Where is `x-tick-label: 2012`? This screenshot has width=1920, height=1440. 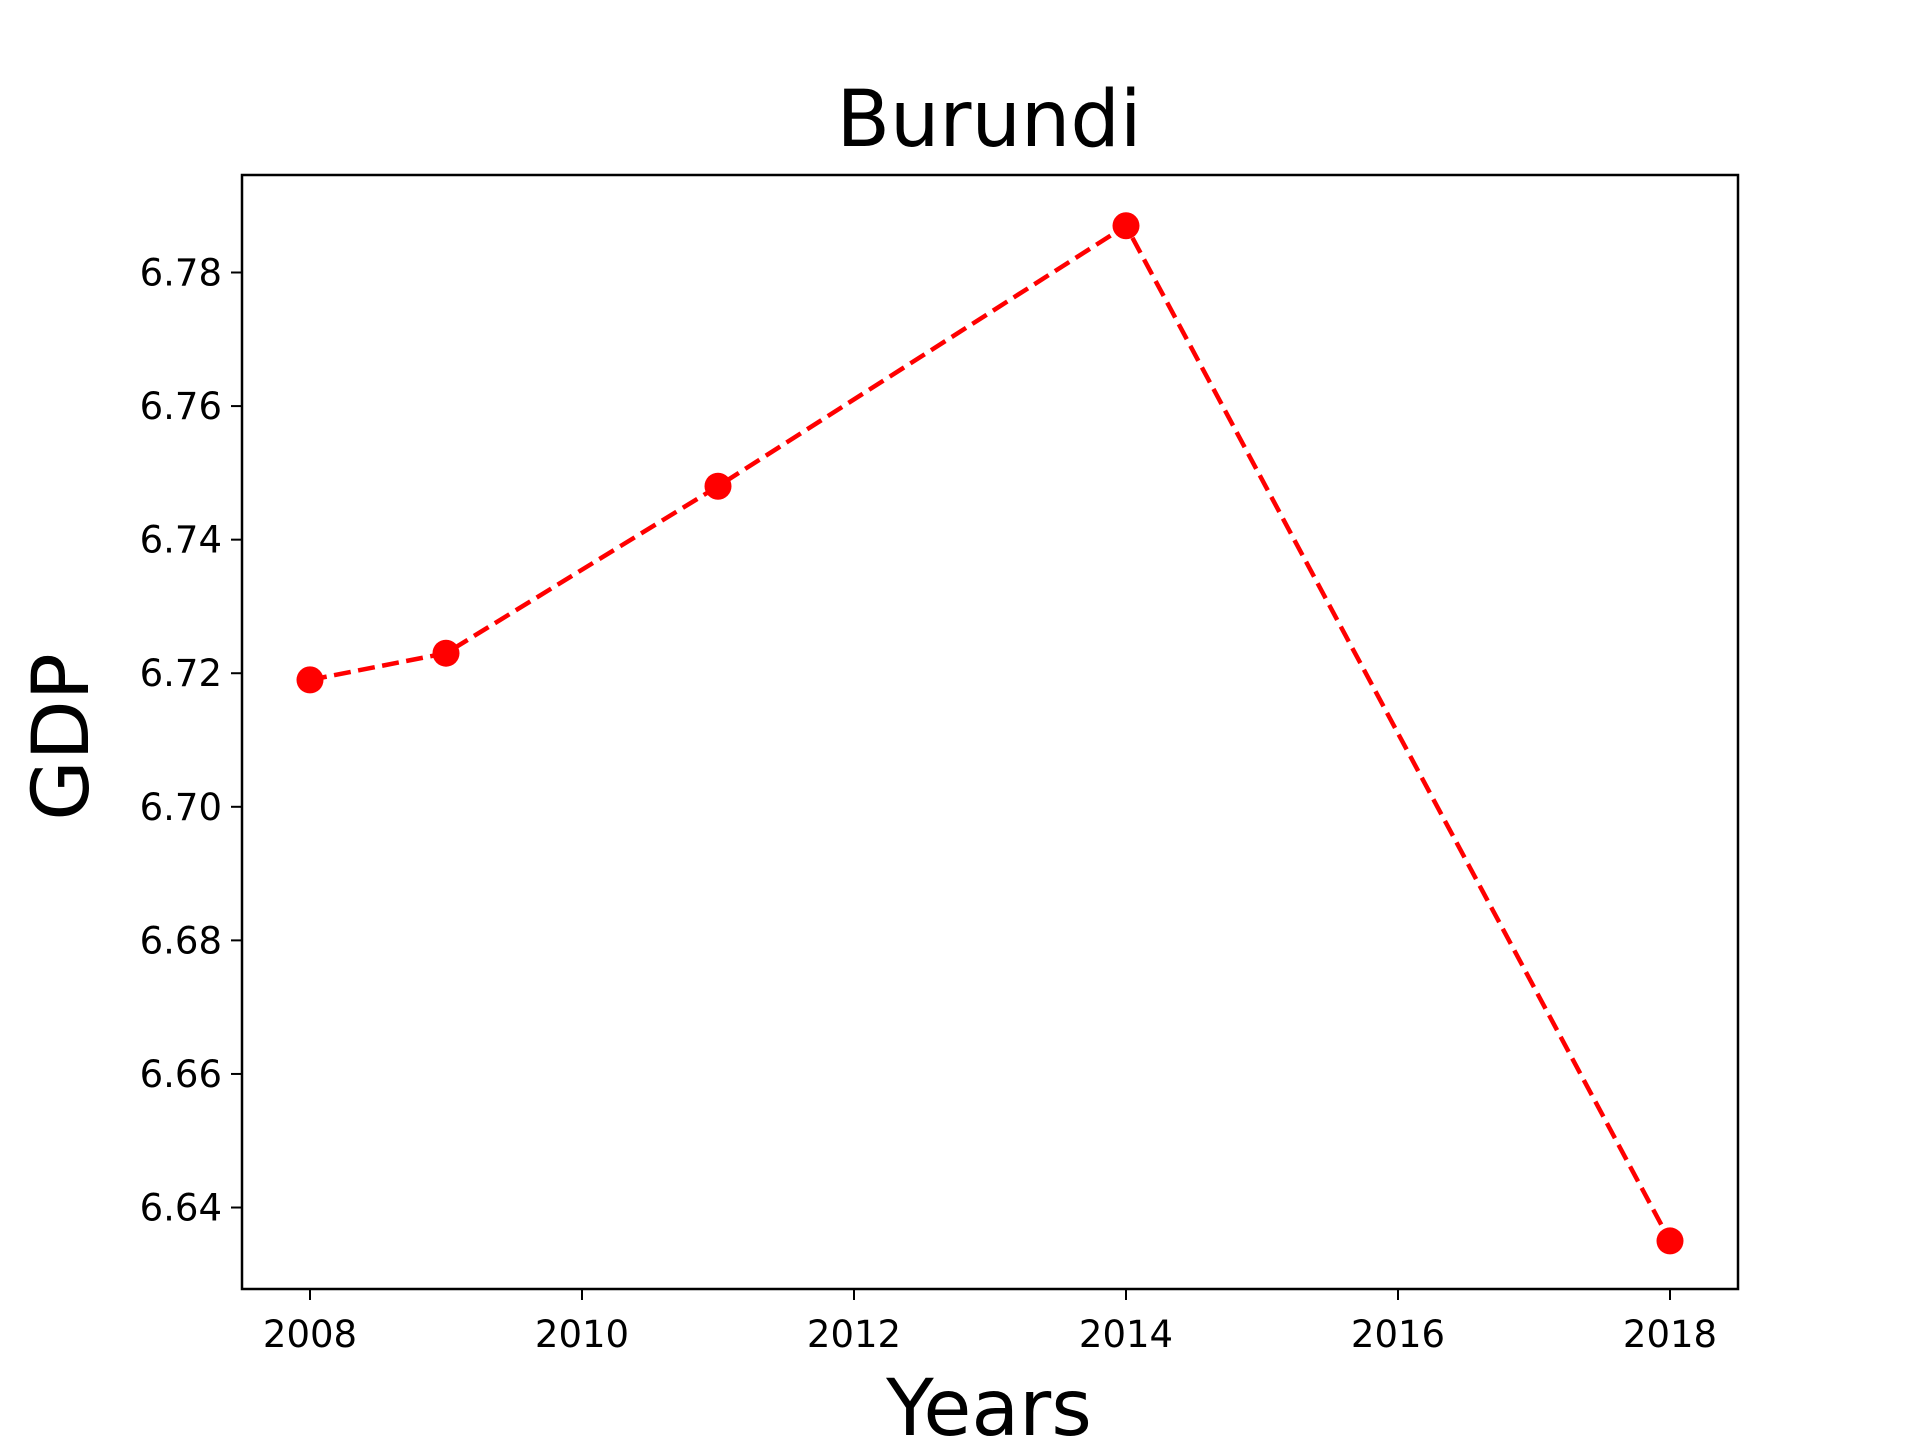
x-tick-label: 2012 is located at coordinates (854, 1334).